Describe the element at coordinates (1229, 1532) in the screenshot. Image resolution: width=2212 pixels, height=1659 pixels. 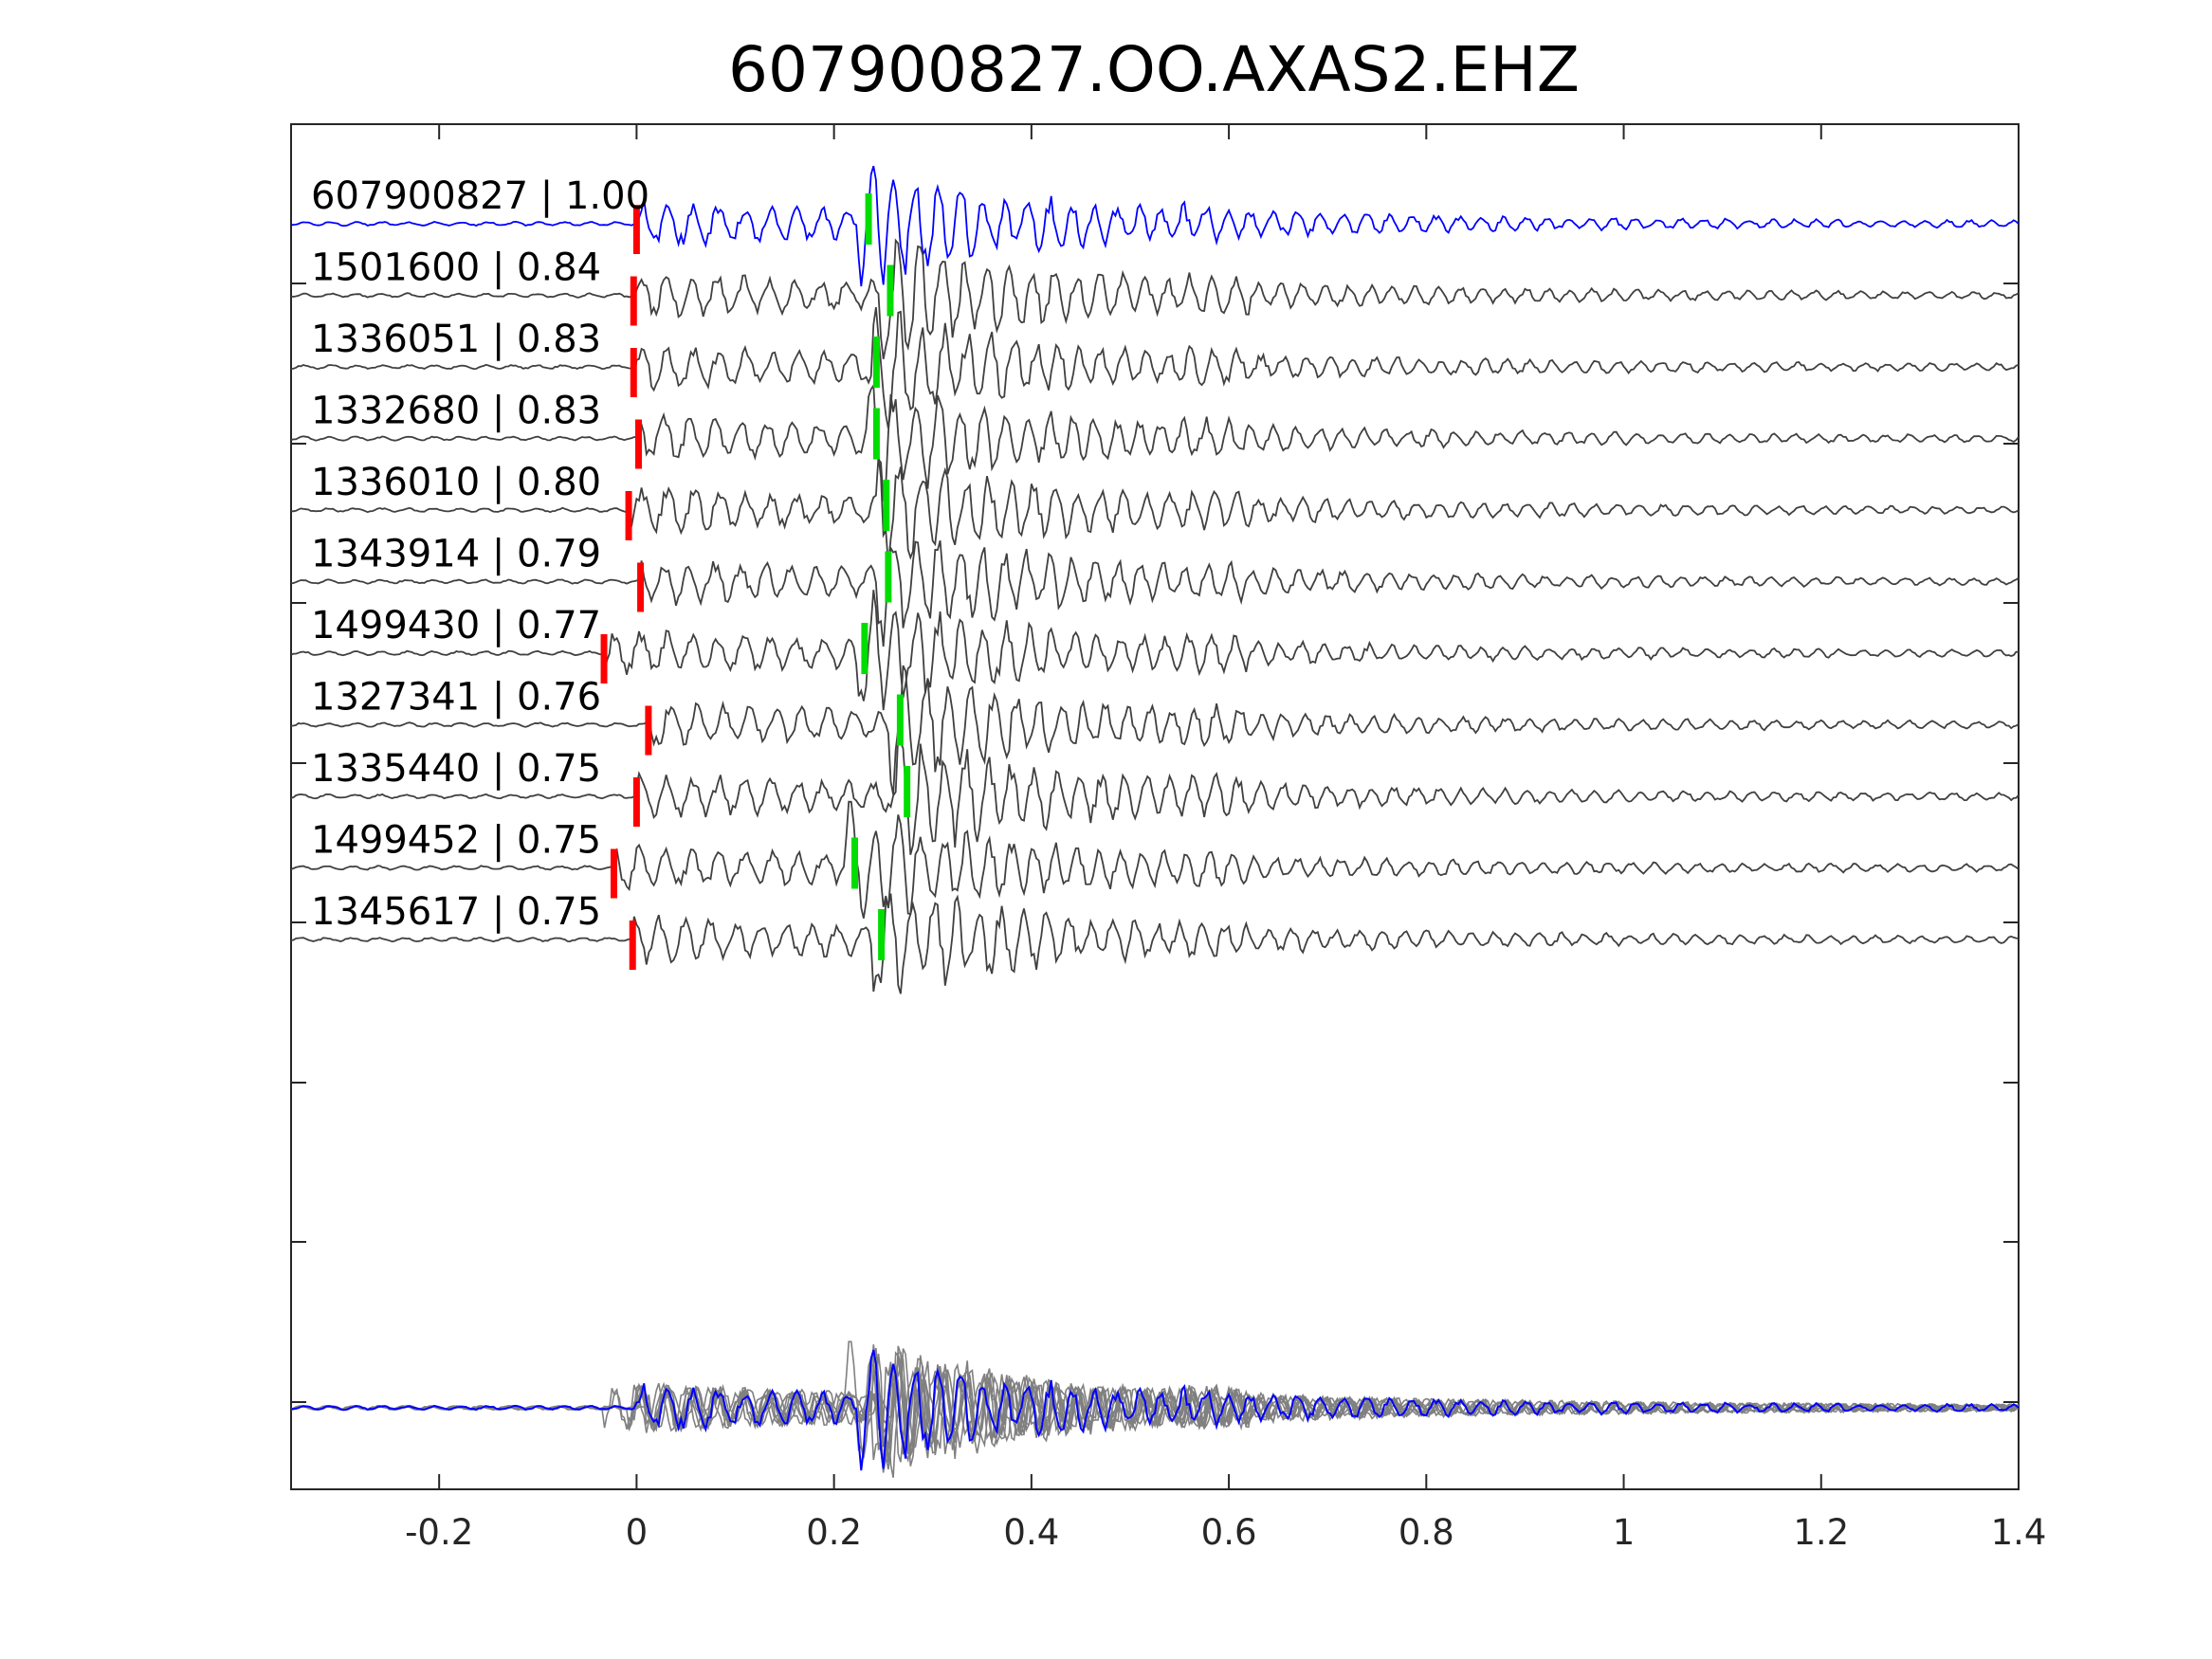
I see `x-tick-label-4: 0.6` at that location.